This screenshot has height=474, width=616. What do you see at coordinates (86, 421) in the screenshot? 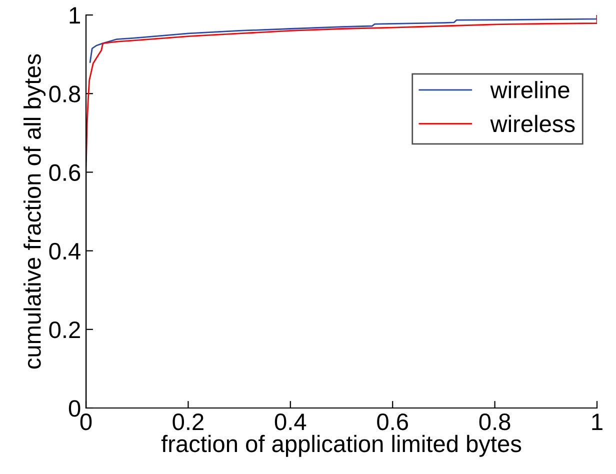
I see `x-tick-label: 0` at bounding box center [86, 421].